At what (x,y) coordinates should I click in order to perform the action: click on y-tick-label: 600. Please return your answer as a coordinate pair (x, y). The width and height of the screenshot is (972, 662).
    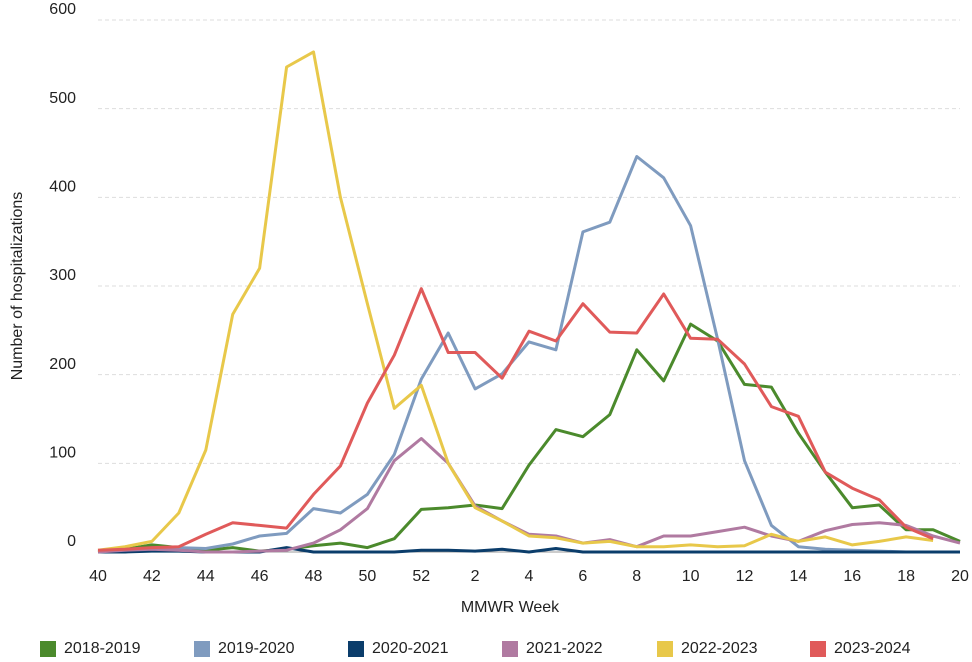
    Looking at the image, I should click on (62, 9).